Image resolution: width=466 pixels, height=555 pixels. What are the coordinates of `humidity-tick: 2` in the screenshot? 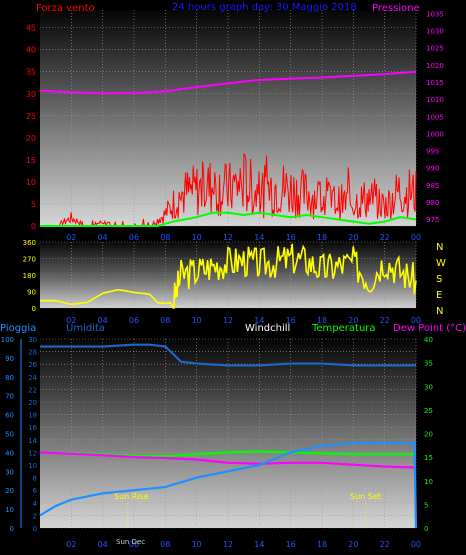 It's located at (35, 516).